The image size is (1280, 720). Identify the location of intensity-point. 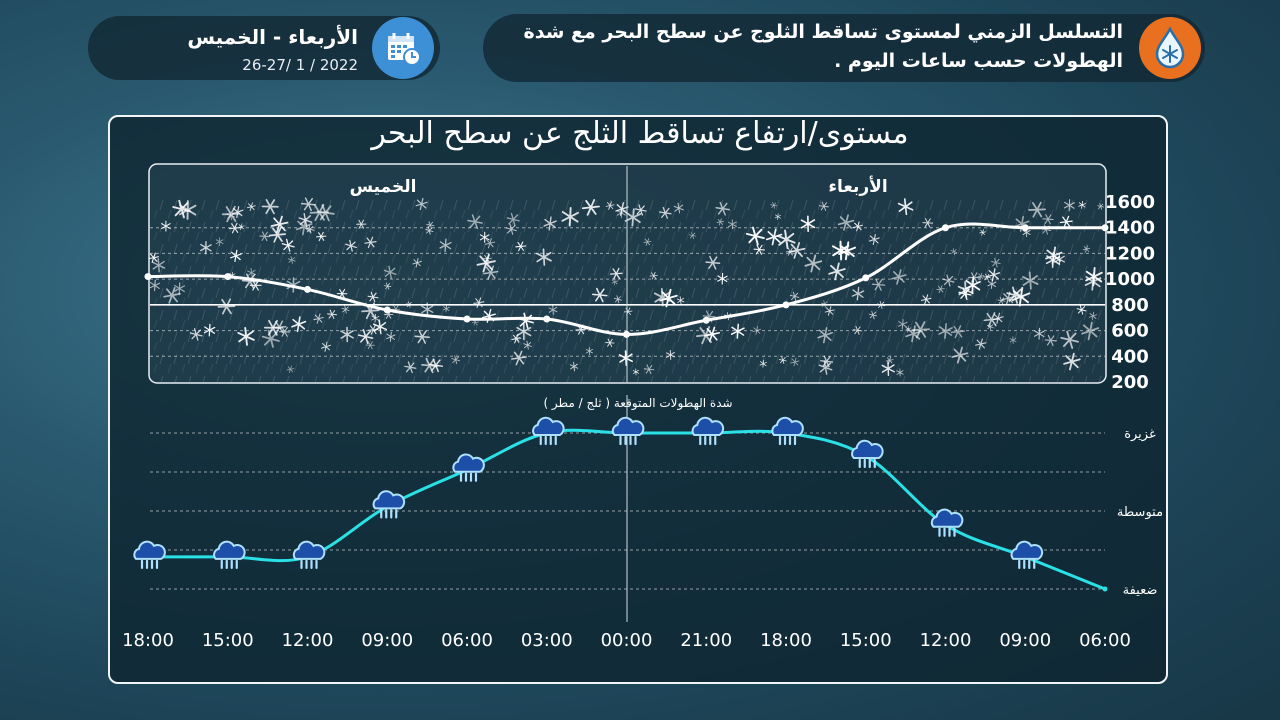
(1105, 589).